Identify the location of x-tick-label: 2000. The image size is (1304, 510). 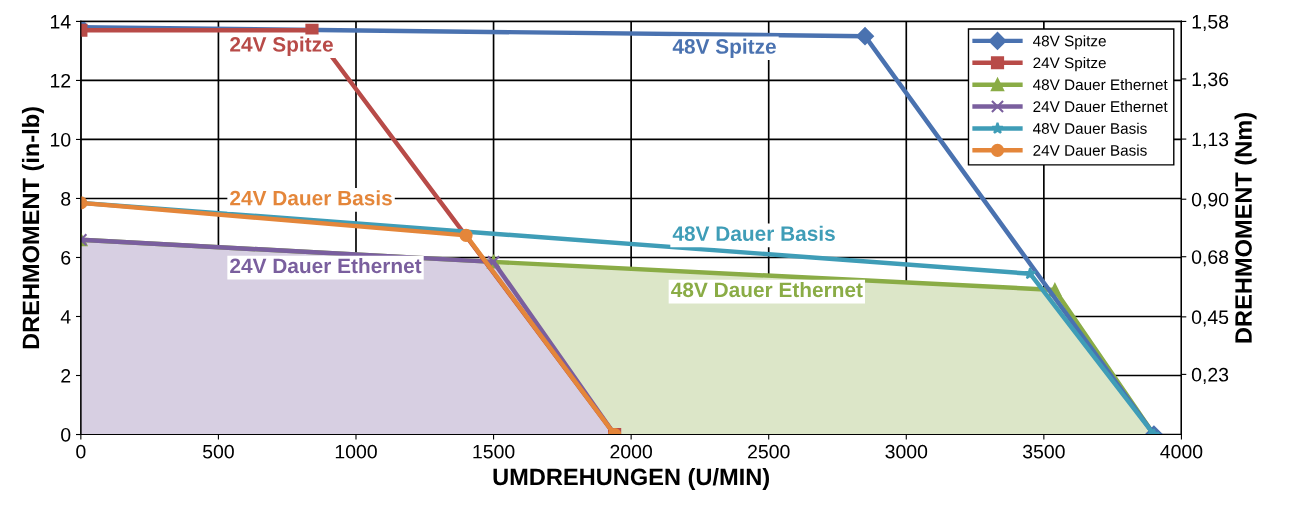
(631, 451).